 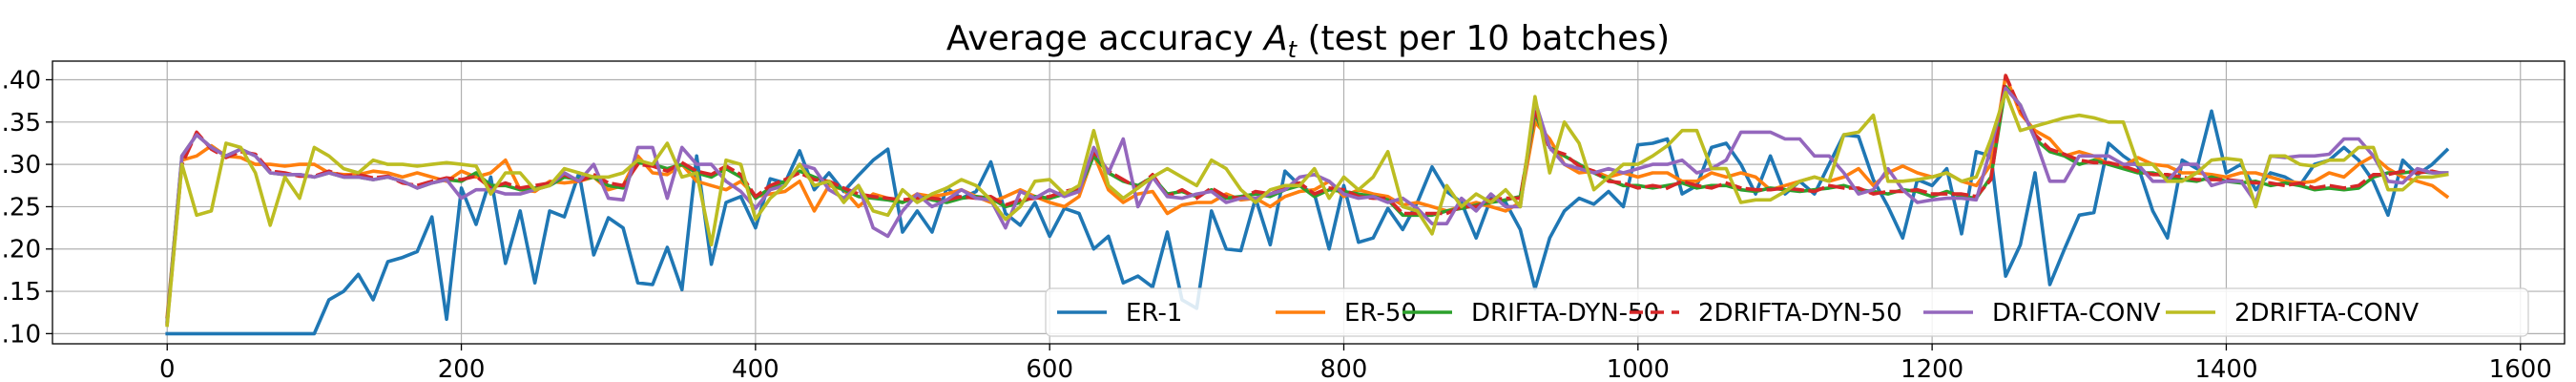 What do you see at coordinates (20, 207) in the screenshot?
I see `y-tick-label: 0.25` at bounding box center [20, 207].